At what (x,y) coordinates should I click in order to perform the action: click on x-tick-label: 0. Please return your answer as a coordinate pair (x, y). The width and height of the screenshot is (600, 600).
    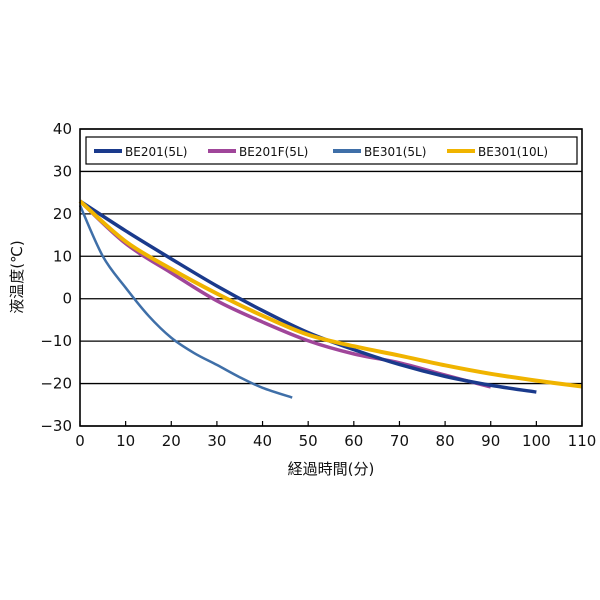
    Looking at the image, I should click on (80, 441).